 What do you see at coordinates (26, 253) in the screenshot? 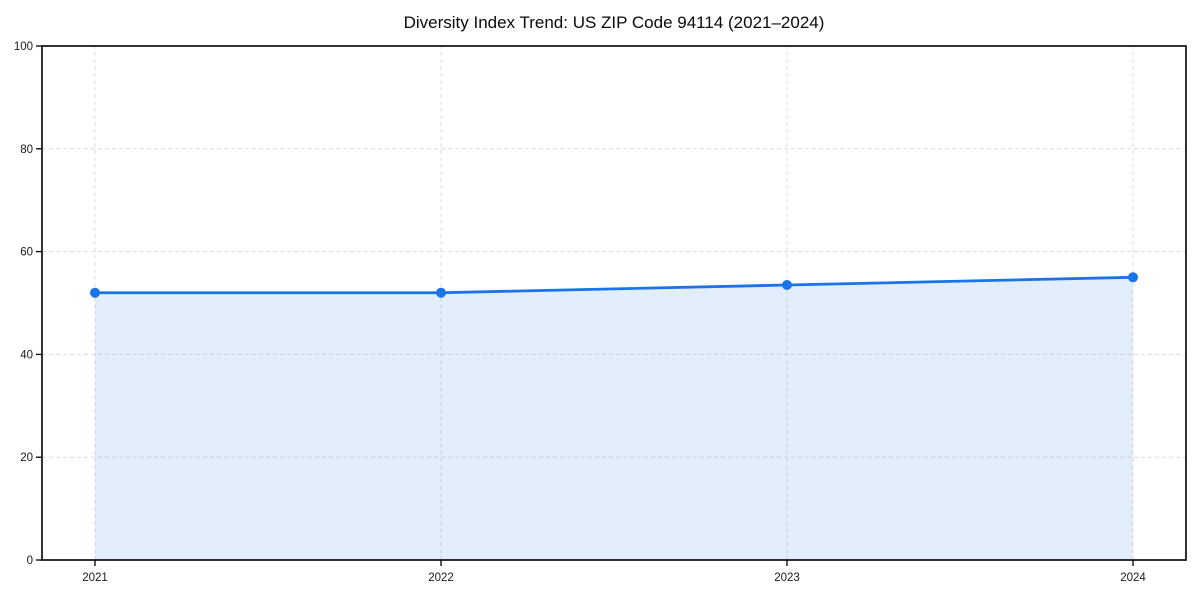
I see `y-tick-label: 60` at bounding box center [26, 253].